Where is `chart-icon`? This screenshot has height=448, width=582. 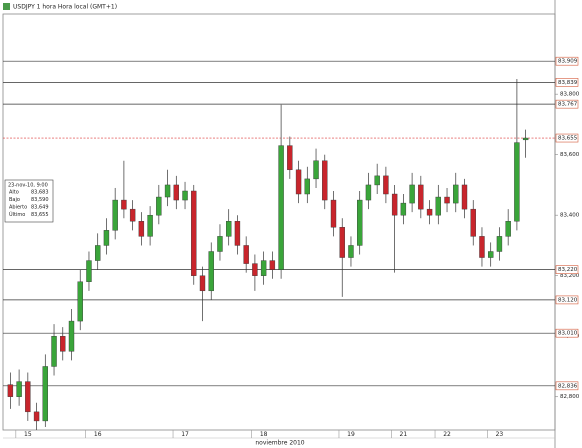
chart-icon is located at coordinates (6, 6).